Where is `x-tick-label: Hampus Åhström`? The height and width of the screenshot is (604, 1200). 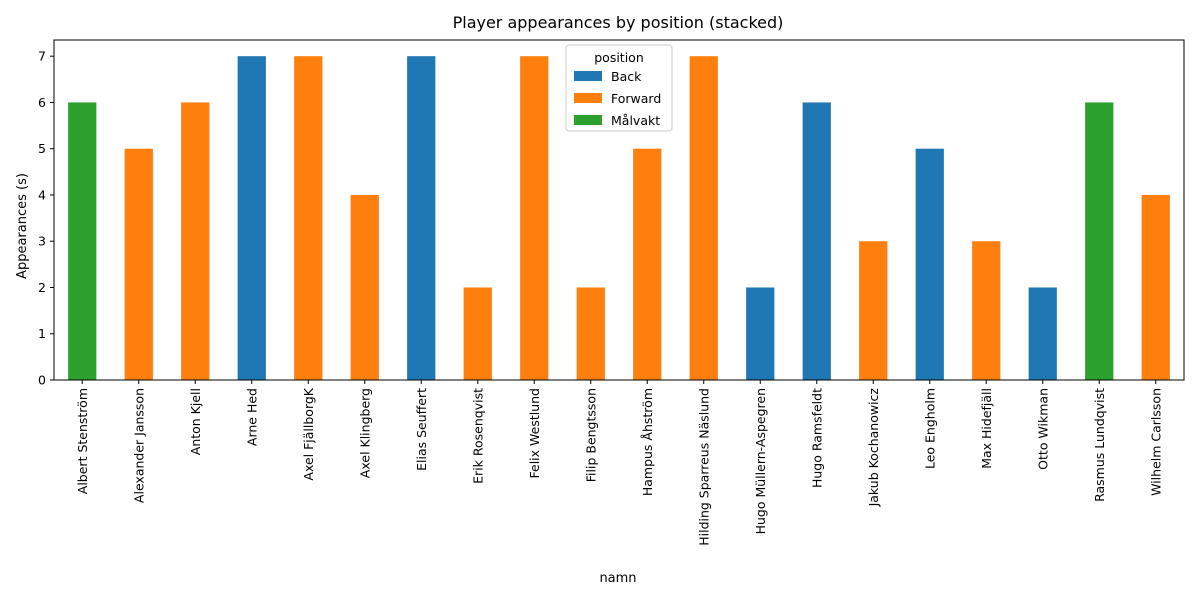 x-tick-label: Hampus Åhström is located at coordinates (647, 442).